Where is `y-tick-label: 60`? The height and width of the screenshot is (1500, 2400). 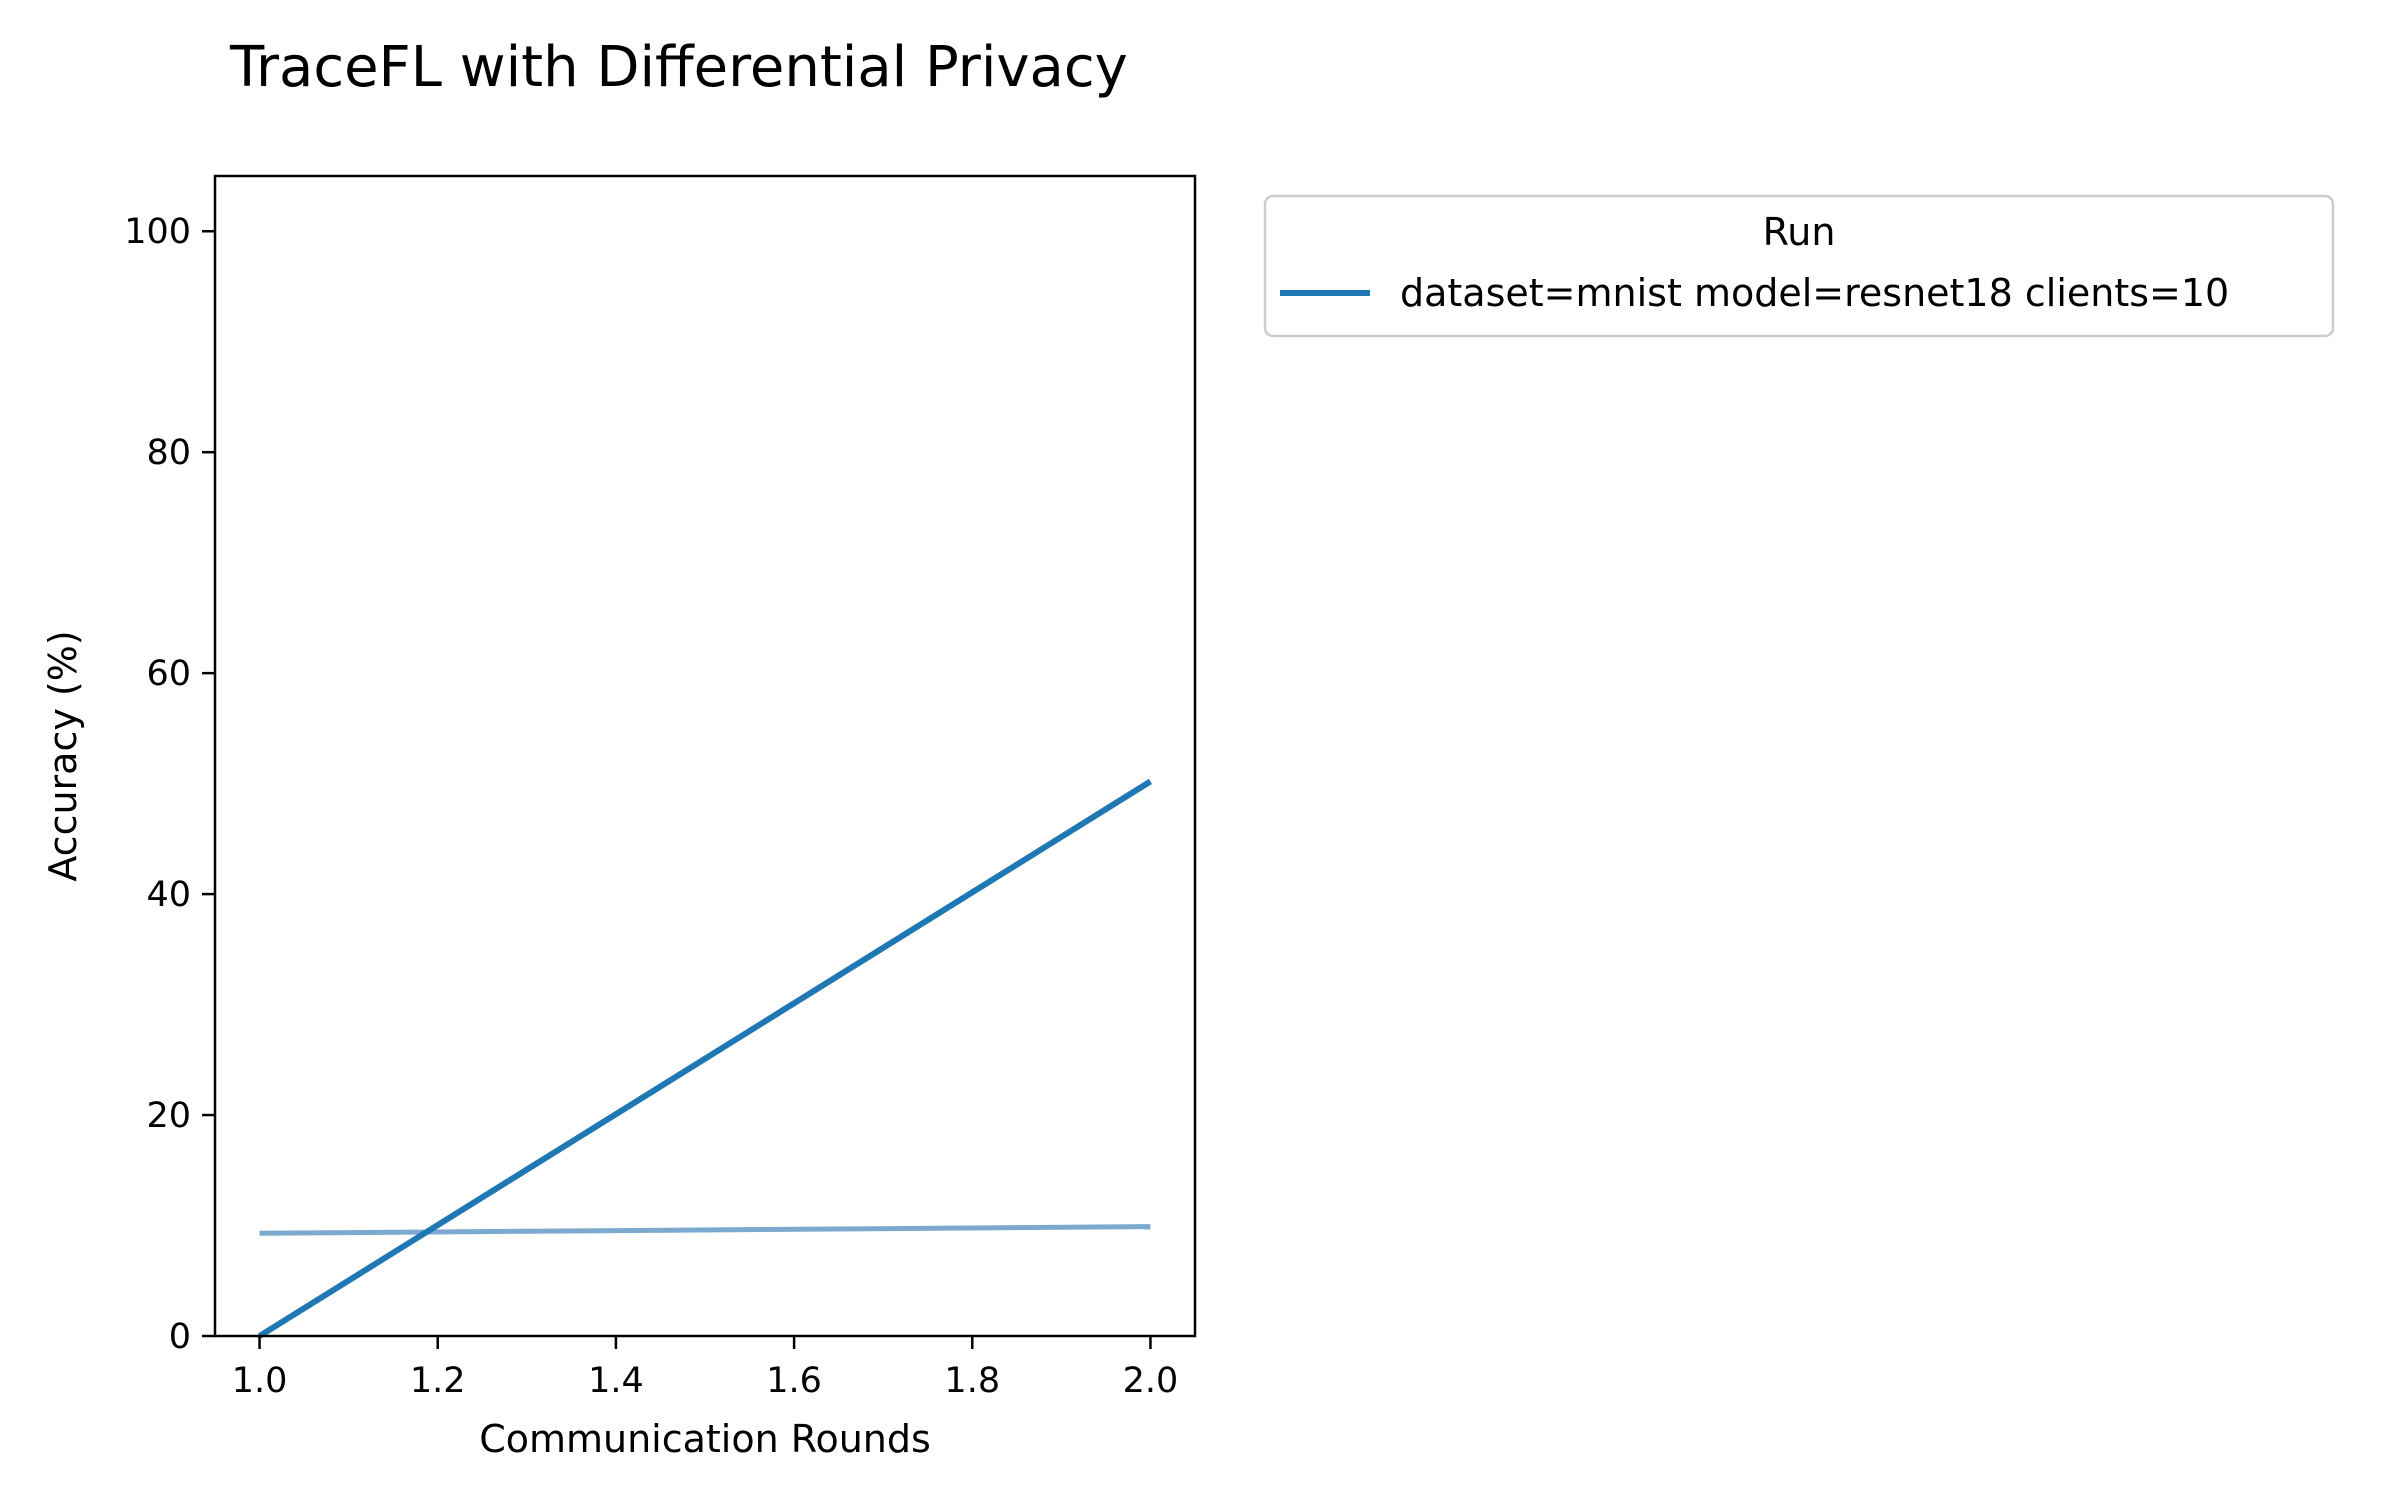
y-tick-label: 60 is located at coordinates (168, 674).